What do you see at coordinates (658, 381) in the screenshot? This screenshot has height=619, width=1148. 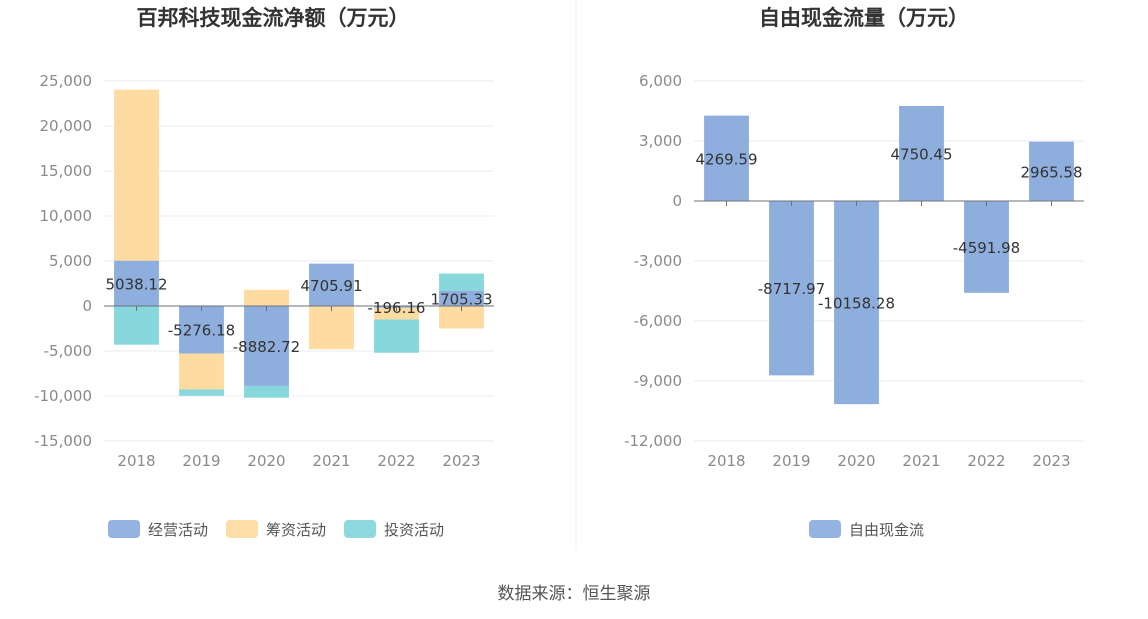 I see `y-tick-label: -9,000` at bounding box center [658, 381].